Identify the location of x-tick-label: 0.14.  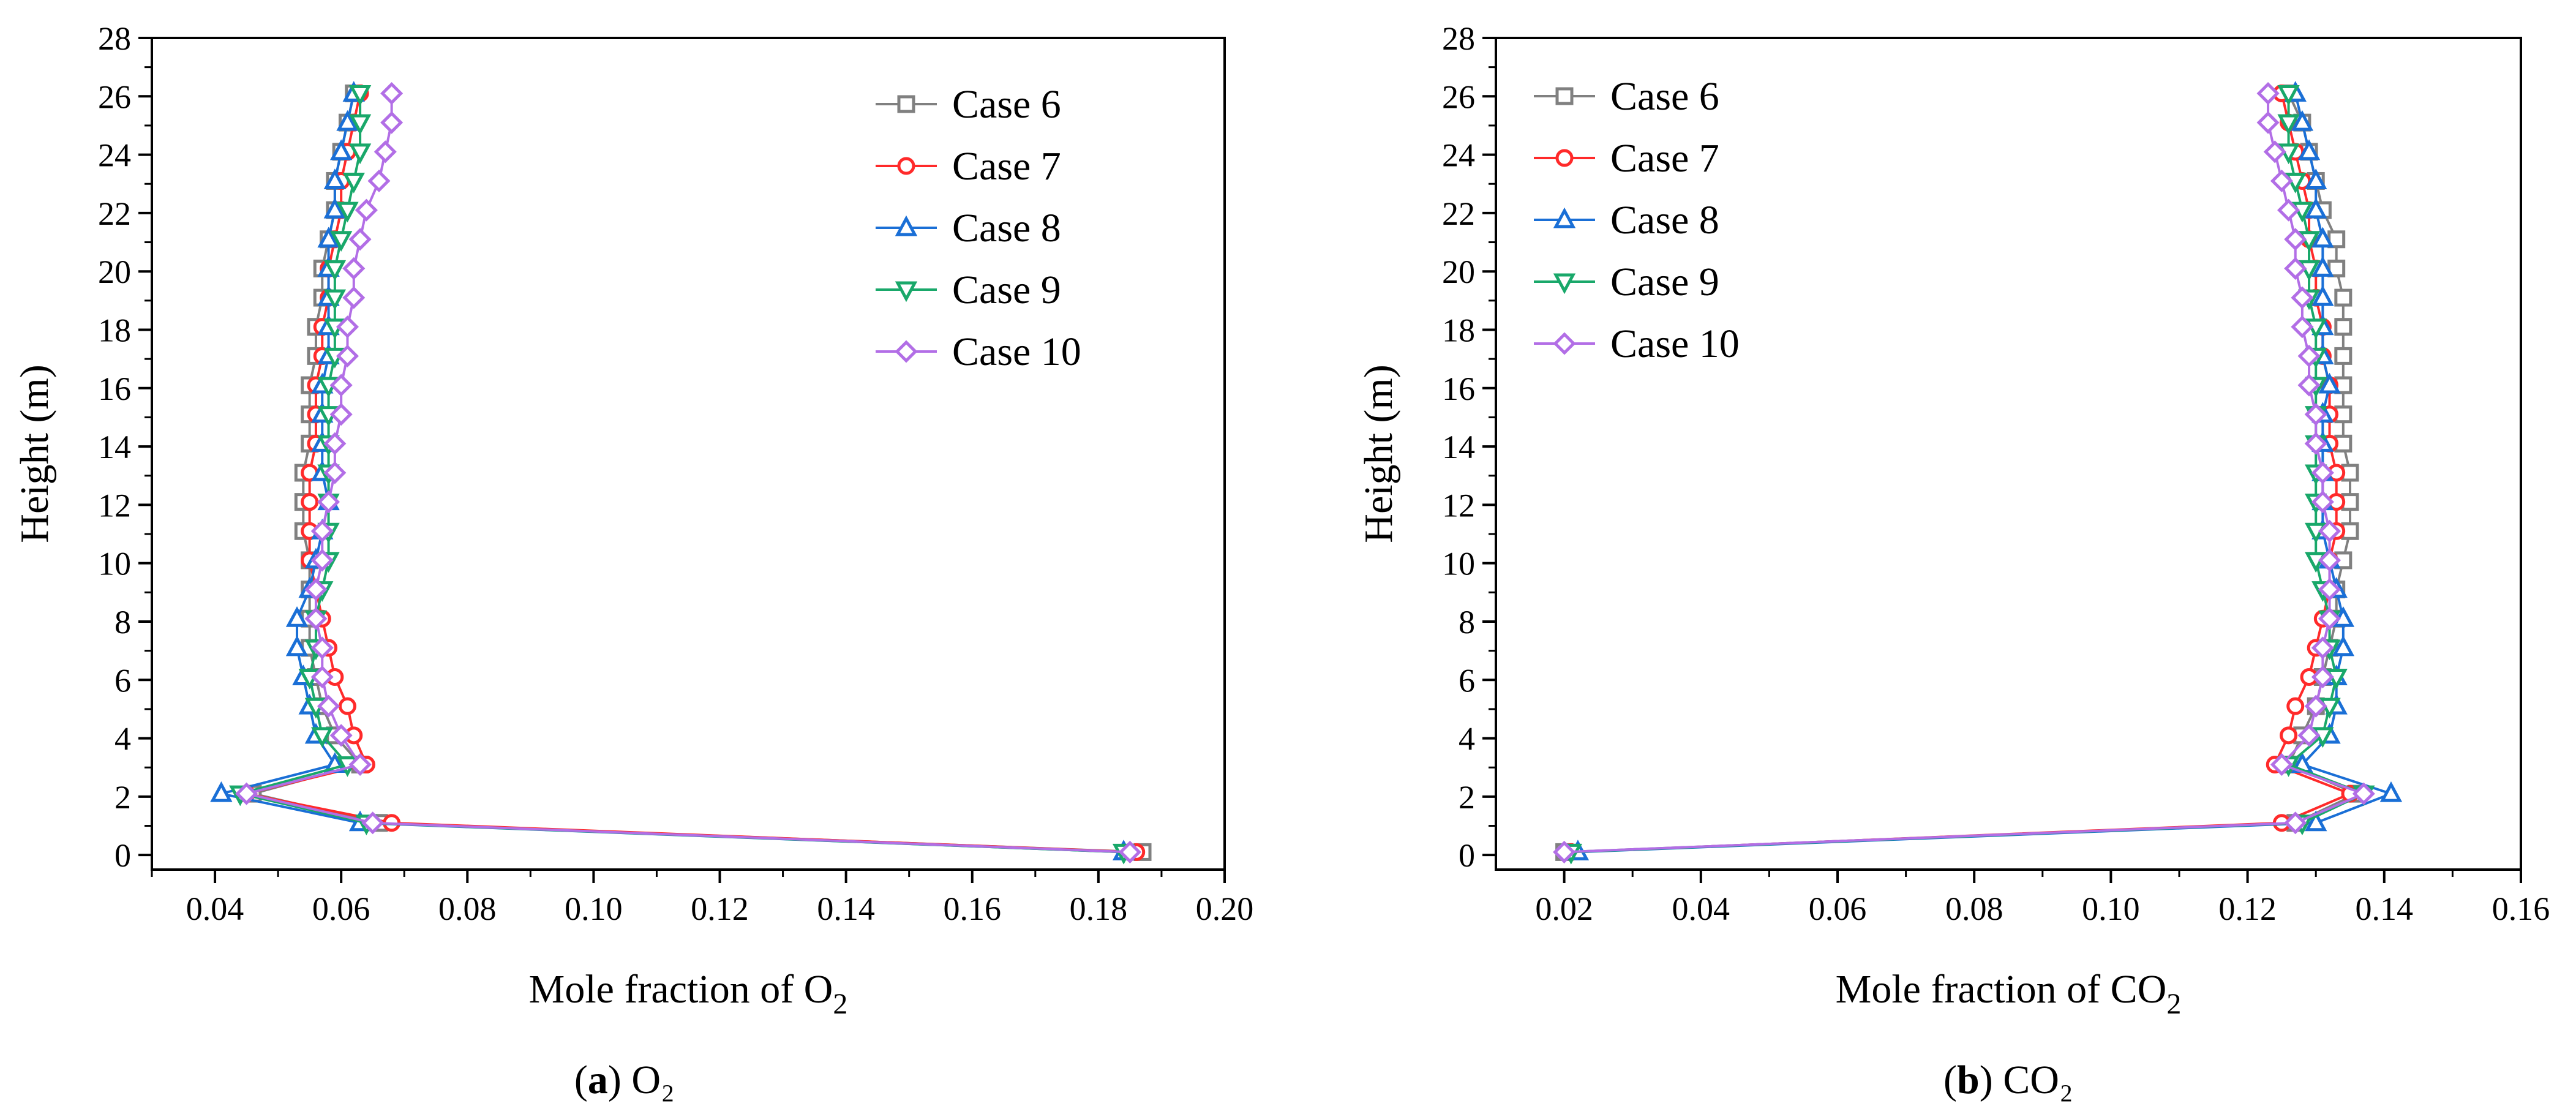
(2385, 909).